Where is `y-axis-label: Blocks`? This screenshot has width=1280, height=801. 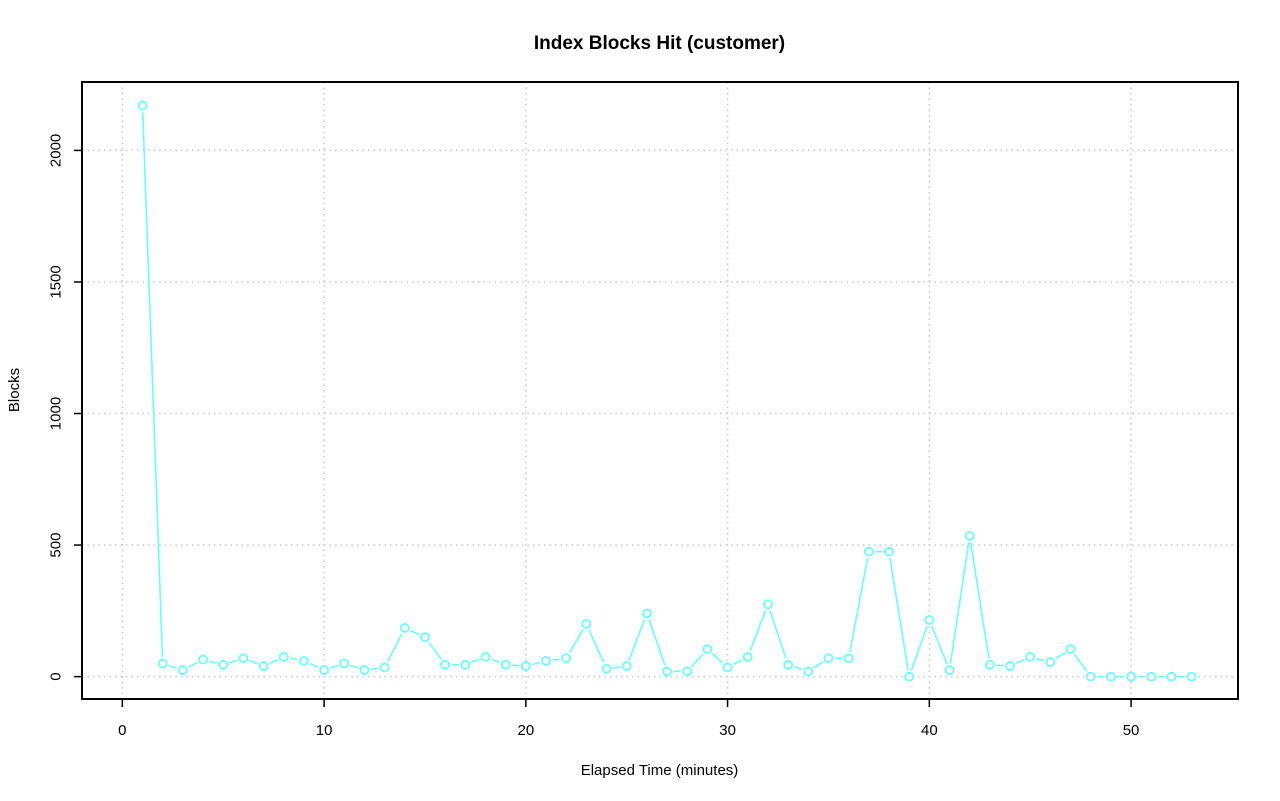
y-axis-label: Blocks is located at coordinates (14, 390).